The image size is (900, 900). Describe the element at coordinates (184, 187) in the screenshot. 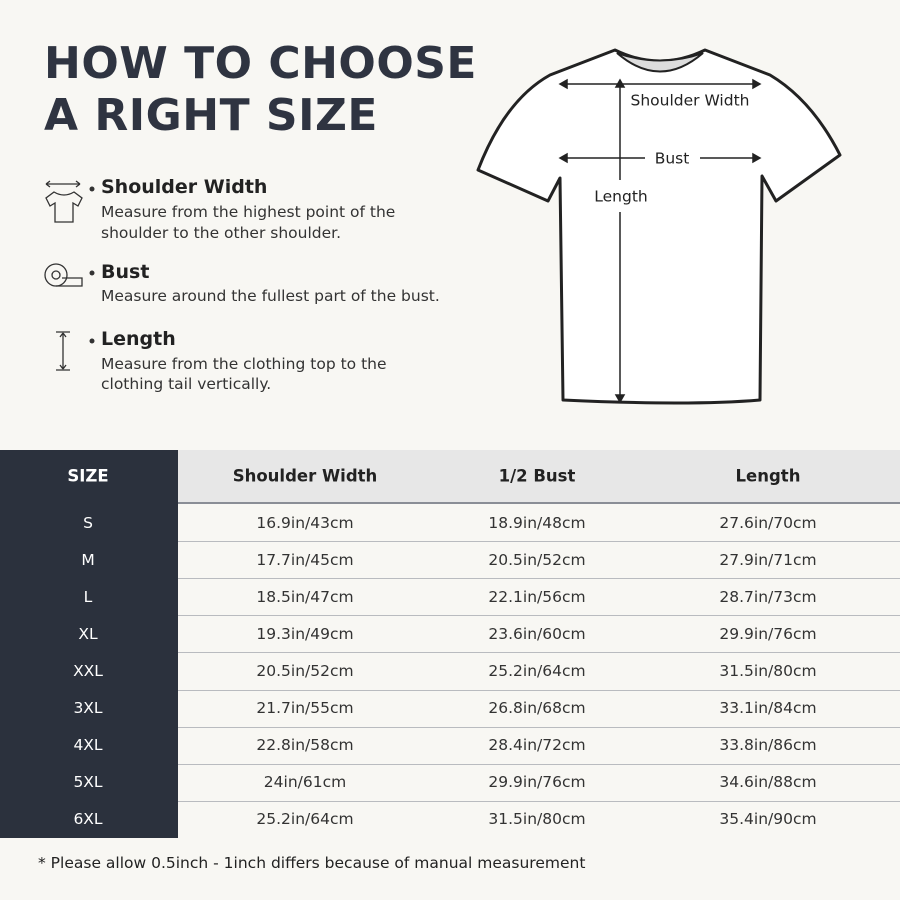

I see `guide-name: Shoulder Width` at that location.